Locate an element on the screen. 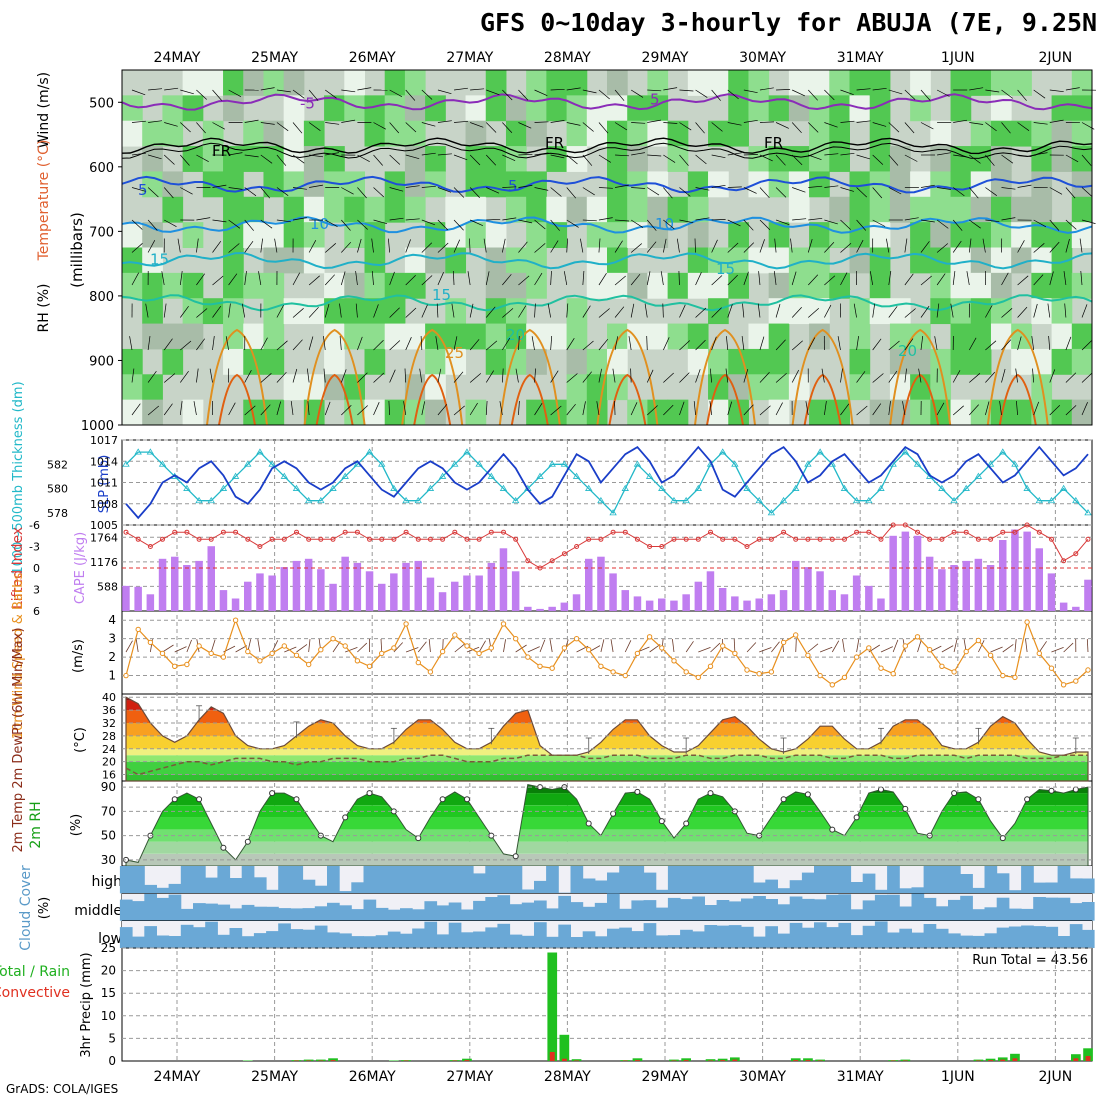 This screenshot has width=1100, height=1100. temp-band is located at coordinates (607, 758).